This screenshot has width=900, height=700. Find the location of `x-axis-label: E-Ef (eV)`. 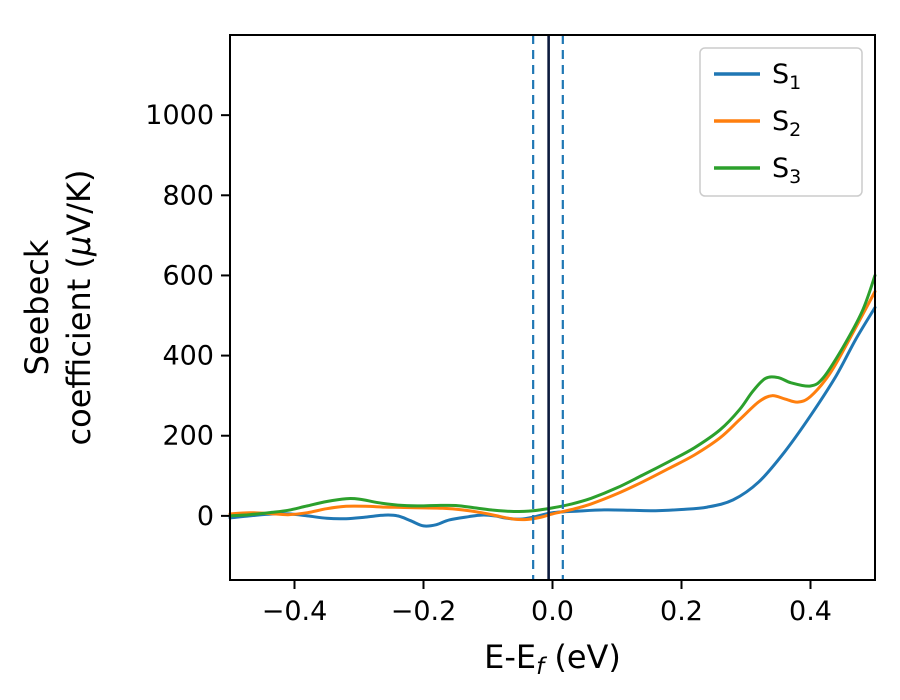

x-axis-label: E-Ef (eV) is located at coordinates (552, 659).